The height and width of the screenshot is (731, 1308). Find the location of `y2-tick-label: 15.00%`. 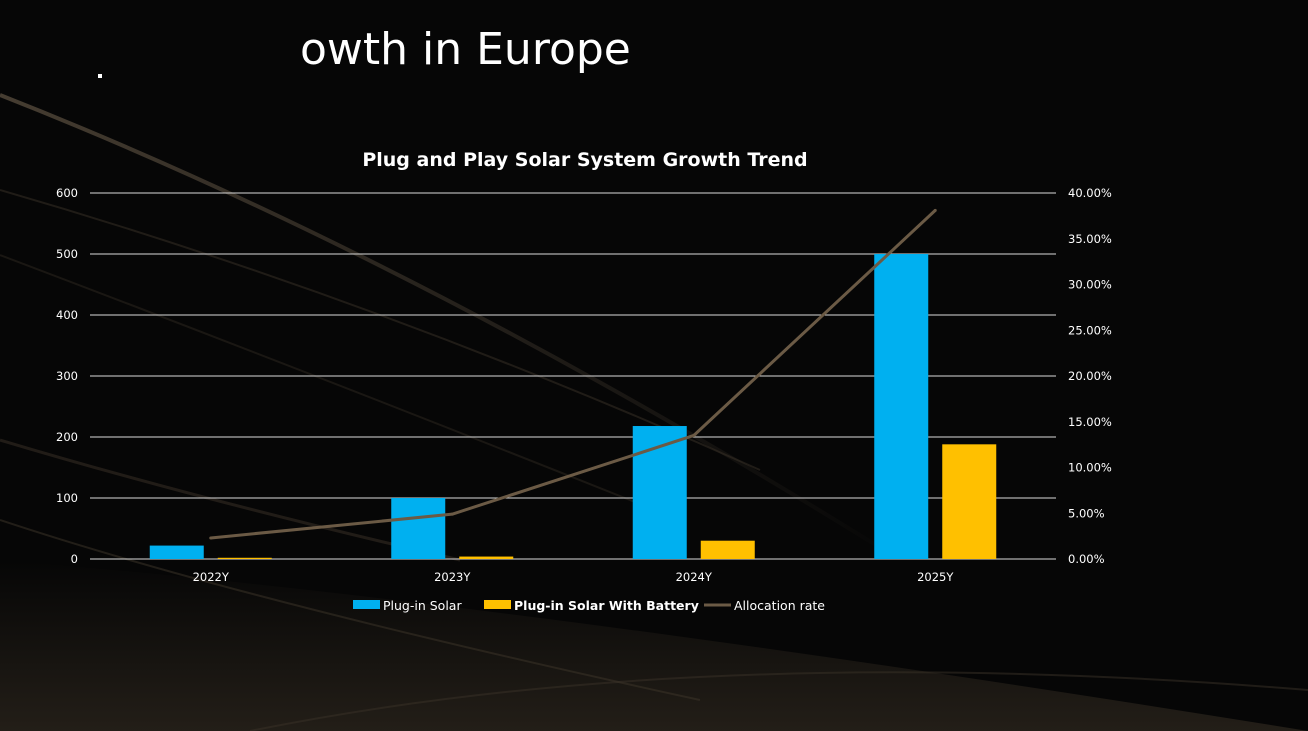

y2-tick-label: 15.00% is located at coordinates (1090, 422).